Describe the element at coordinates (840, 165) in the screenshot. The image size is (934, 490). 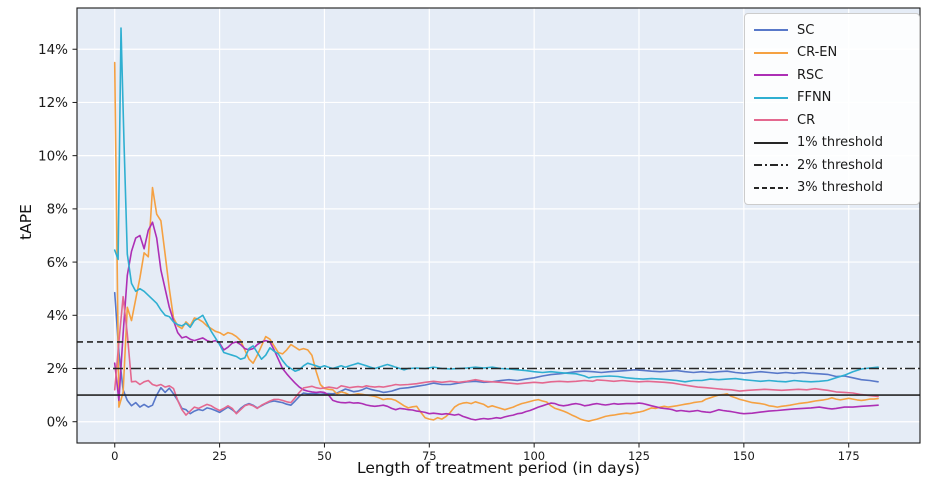
I see `legend-item-label: 2% threshold` at that location.